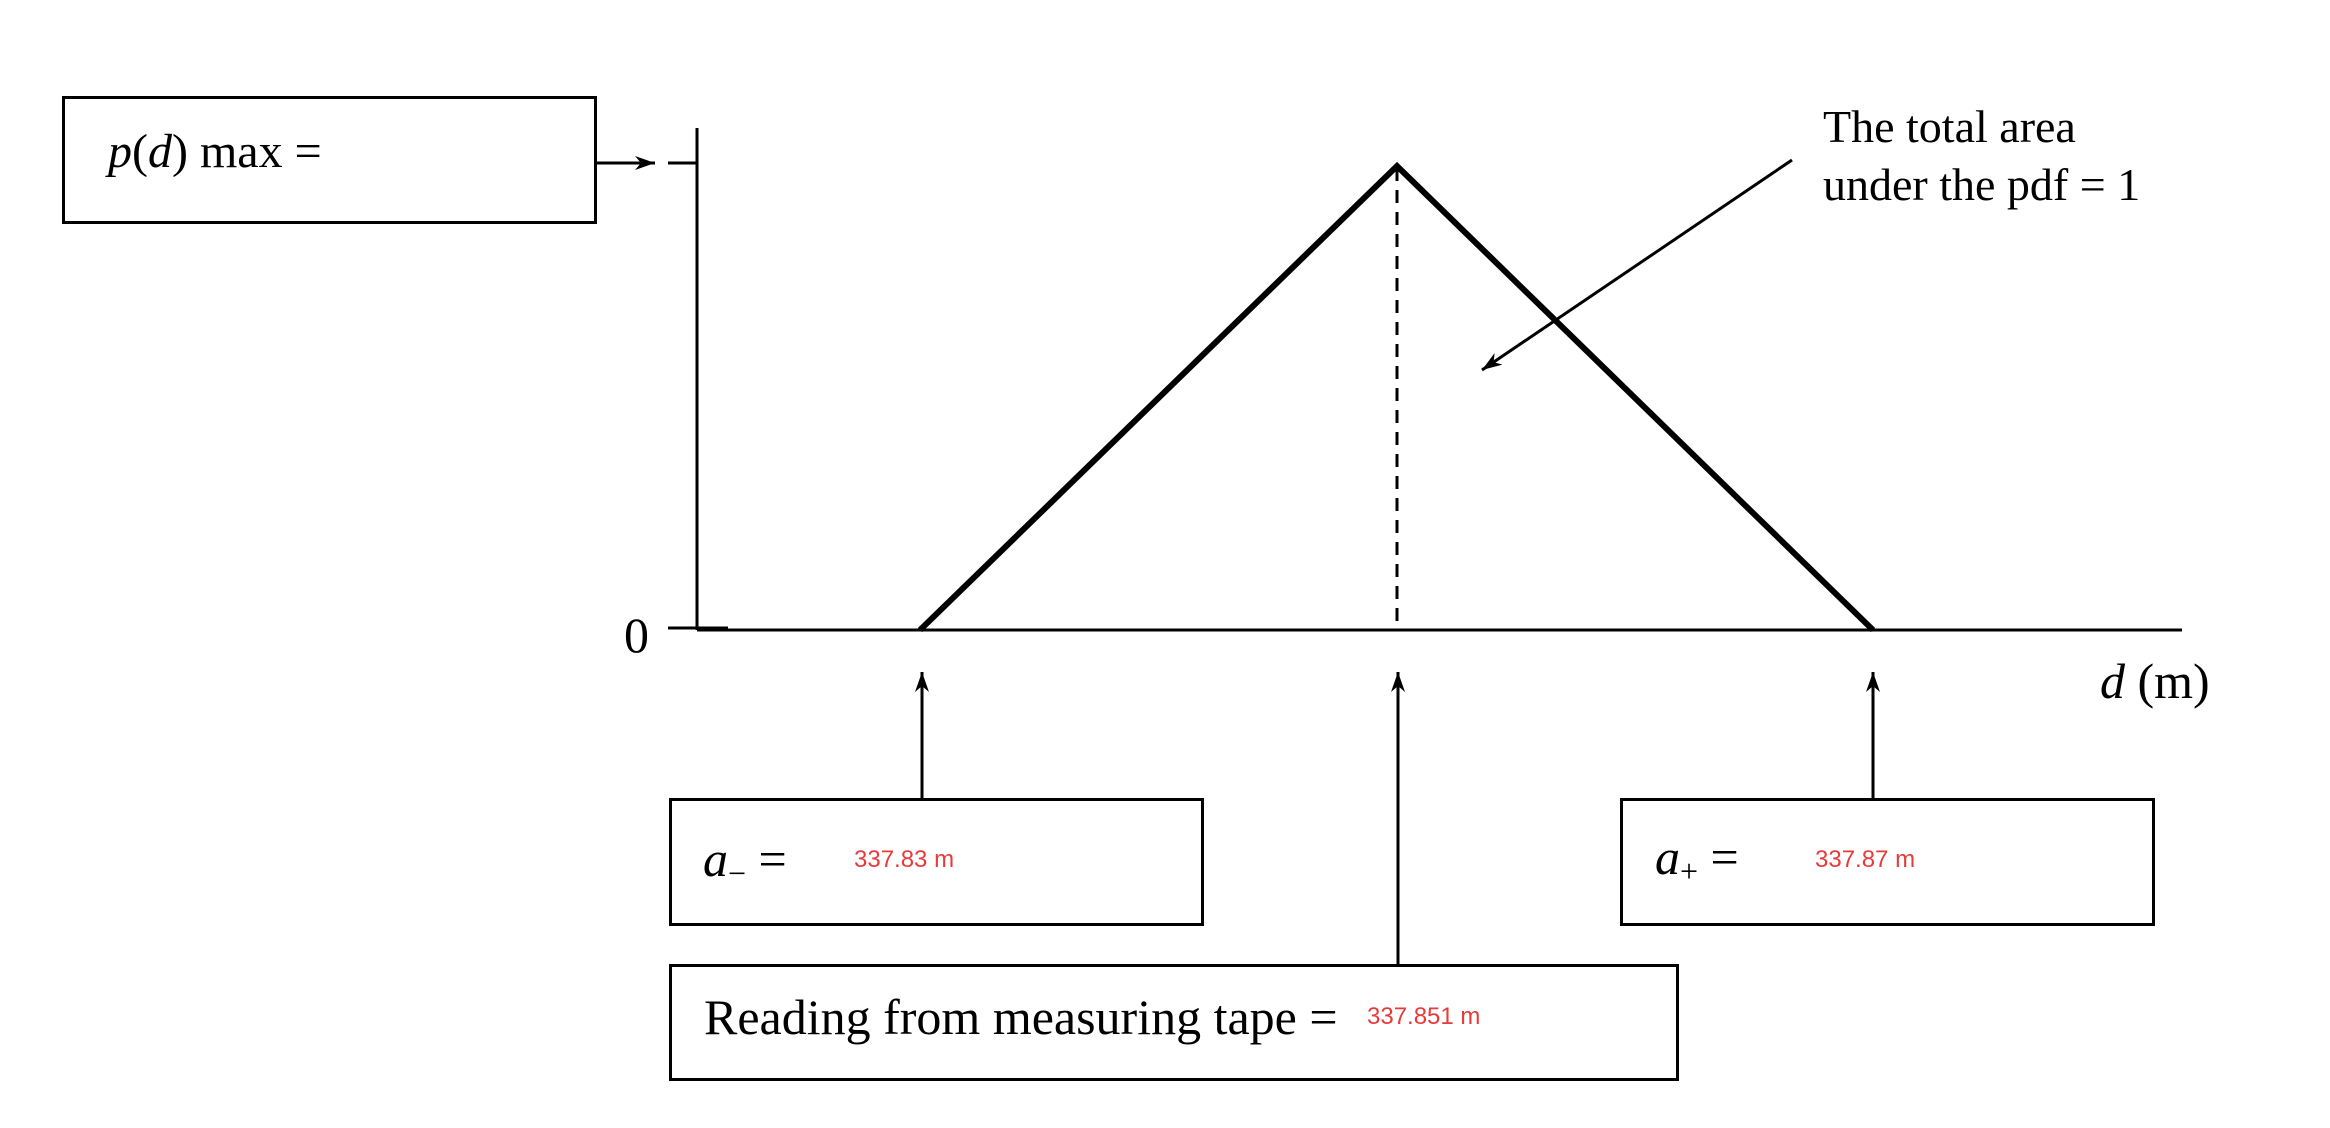 This screenshot has width=2330, height=1128. Describe the element at coordinates (1667, 857) in the screenshot. I see `a-plus-var: a` at that location.